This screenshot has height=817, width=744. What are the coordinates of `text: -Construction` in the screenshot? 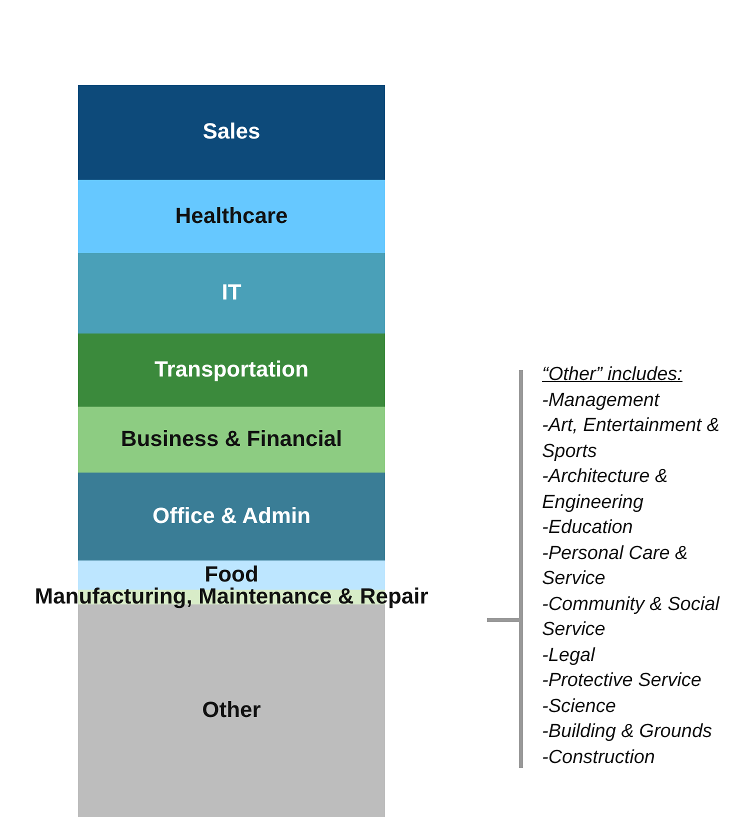 It's located at (599, 758).